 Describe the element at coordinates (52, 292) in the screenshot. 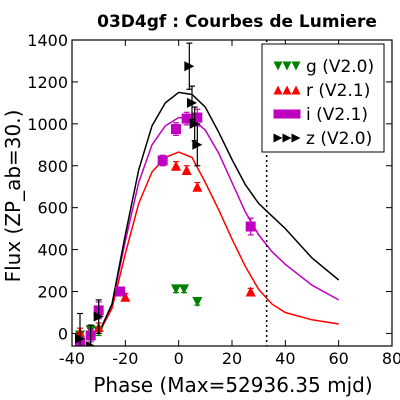

I see `y-tick-label: 200` at that location.